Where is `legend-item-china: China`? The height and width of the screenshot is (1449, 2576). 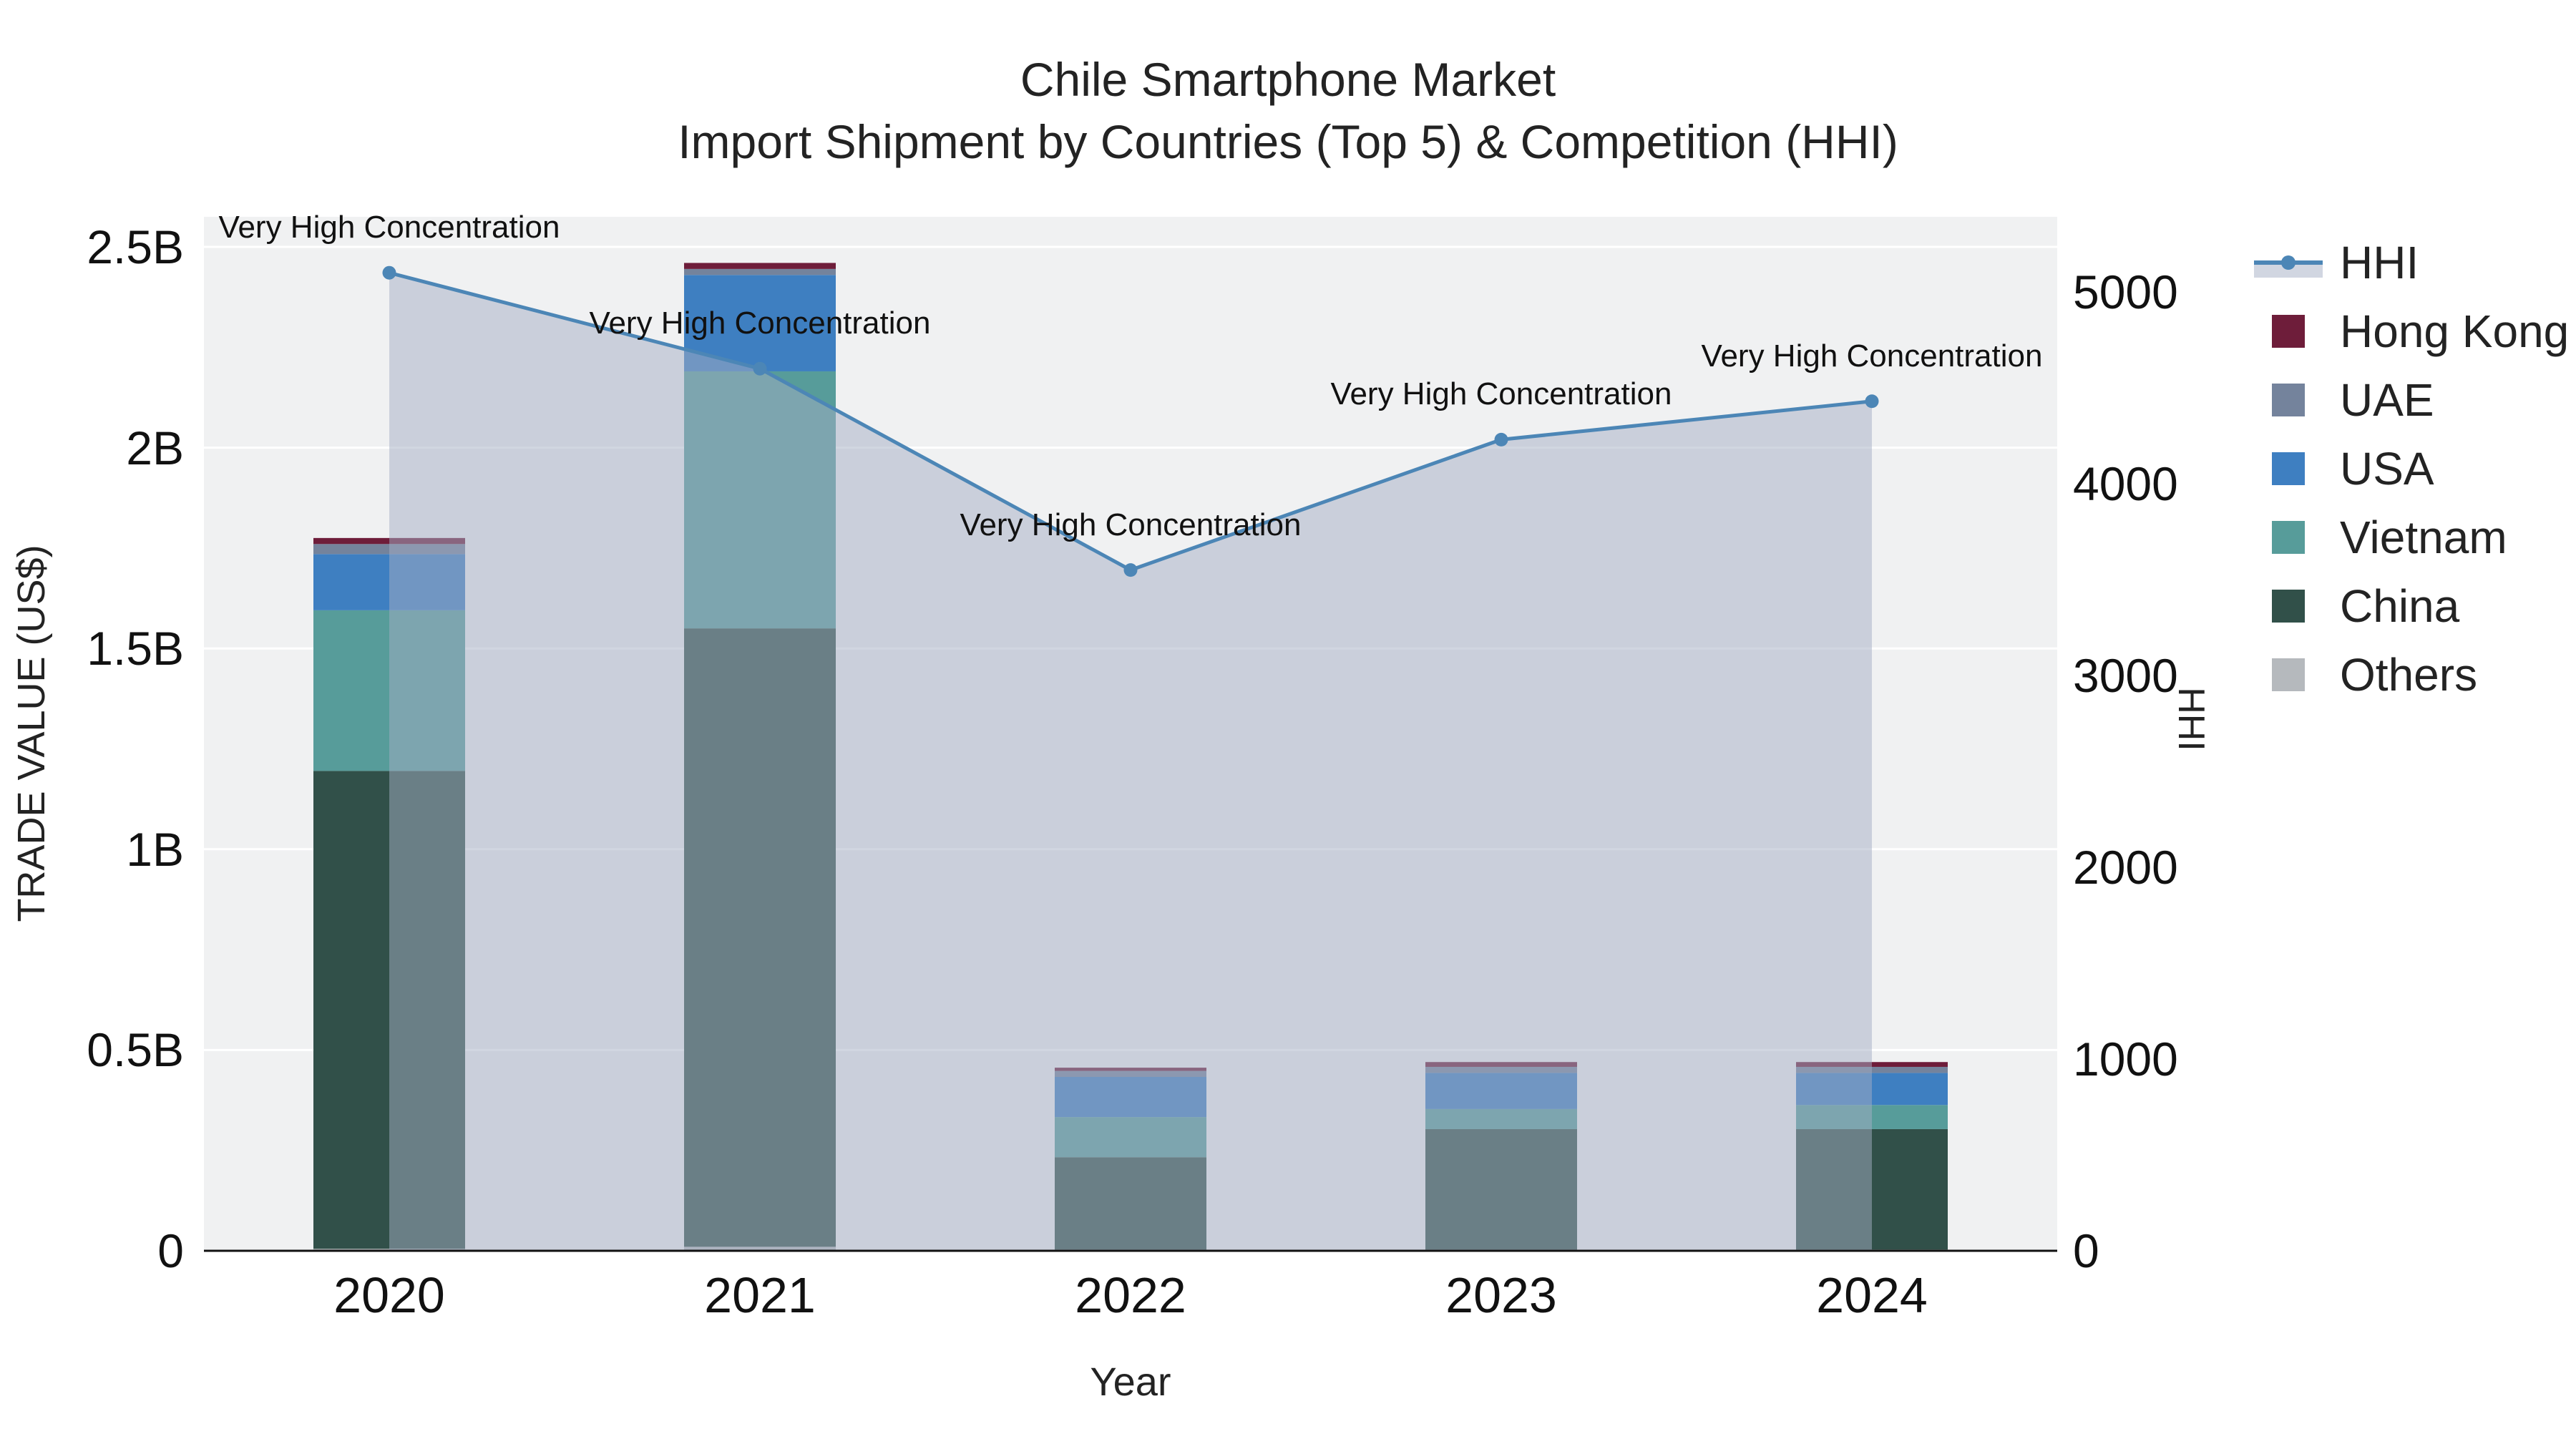 legend-item-china: China is located at coordinates (2411, 606).